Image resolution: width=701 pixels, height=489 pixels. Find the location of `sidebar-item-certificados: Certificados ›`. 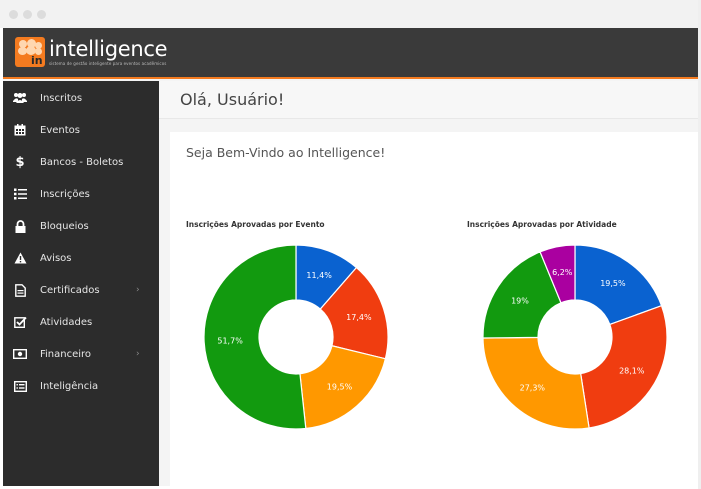

sidebar-item-certificados: Certificados › is located at coordinates (81, 290).